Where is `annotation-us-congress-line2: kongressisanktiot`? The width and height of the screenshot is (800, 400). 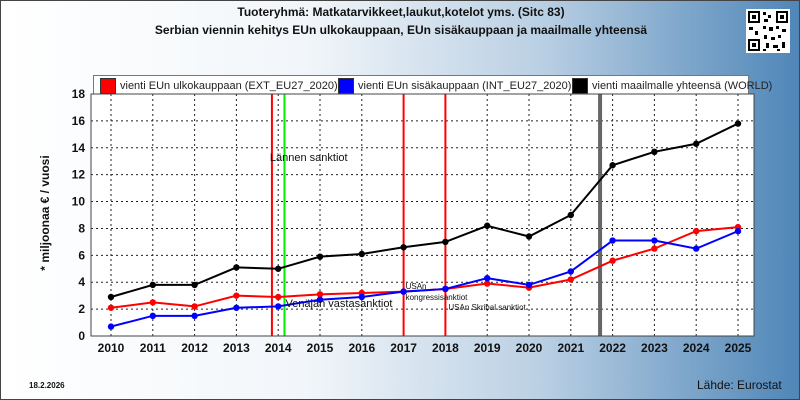
annotation-us-congress-line2: kongressisanktiot is located at coordinates (437, 297).